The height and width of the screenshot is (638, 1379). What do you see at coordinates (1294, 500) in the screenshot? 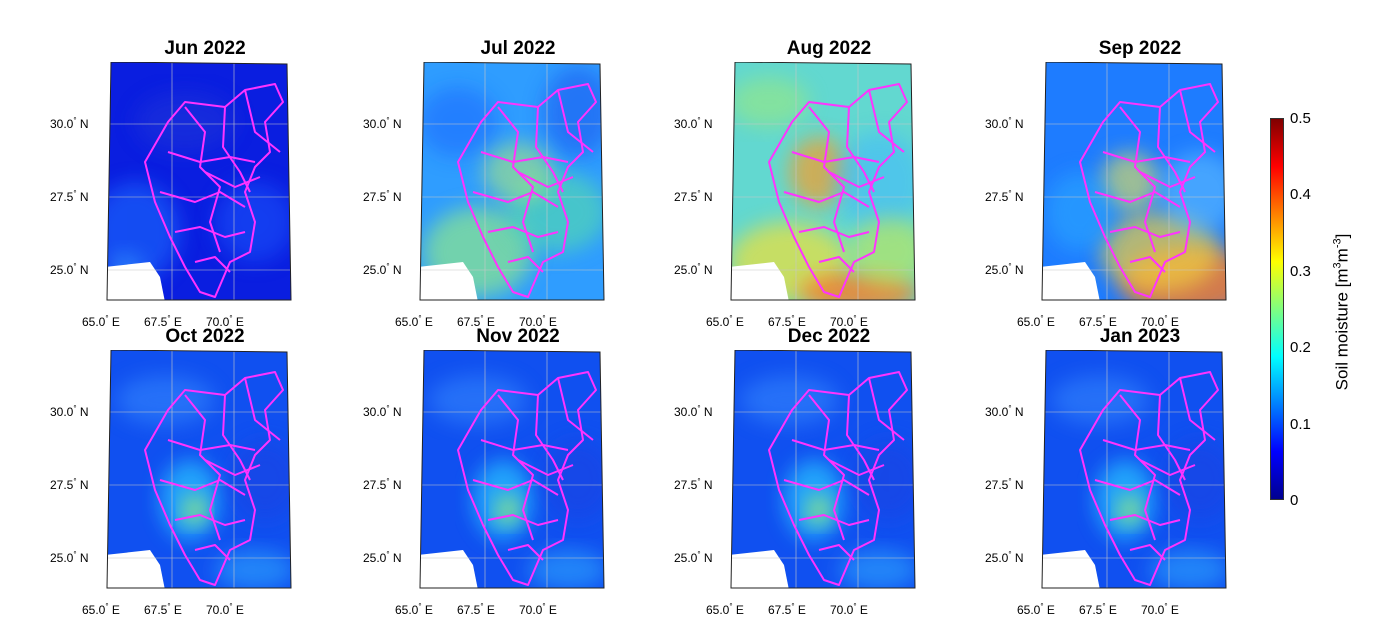
I see `colorbar-tick-label: 0` at bounding box center [1294, 500].